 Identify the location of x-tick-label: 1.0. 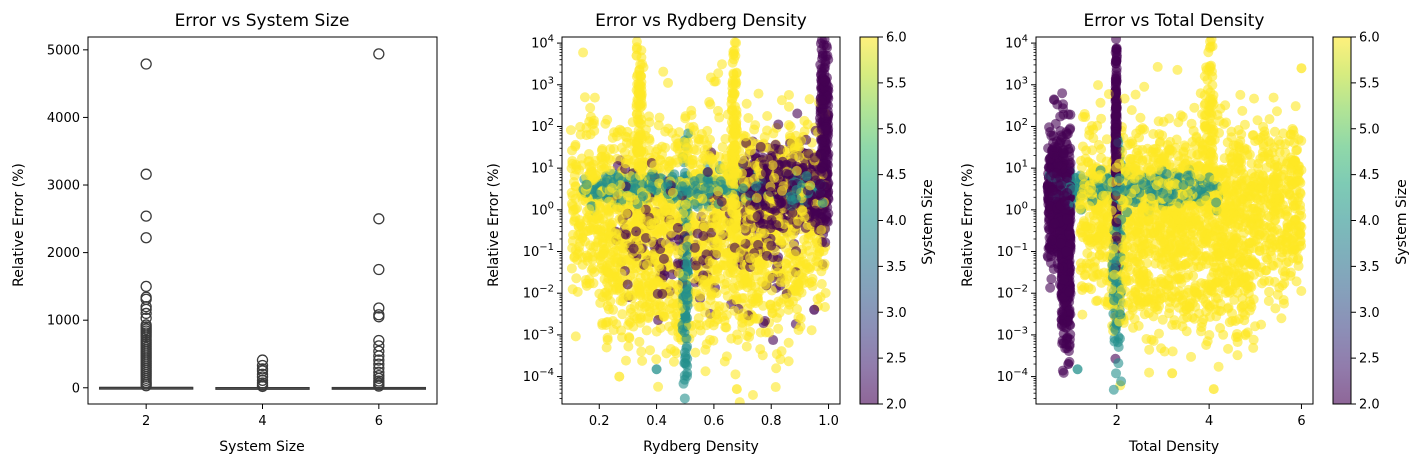
(828, 421).